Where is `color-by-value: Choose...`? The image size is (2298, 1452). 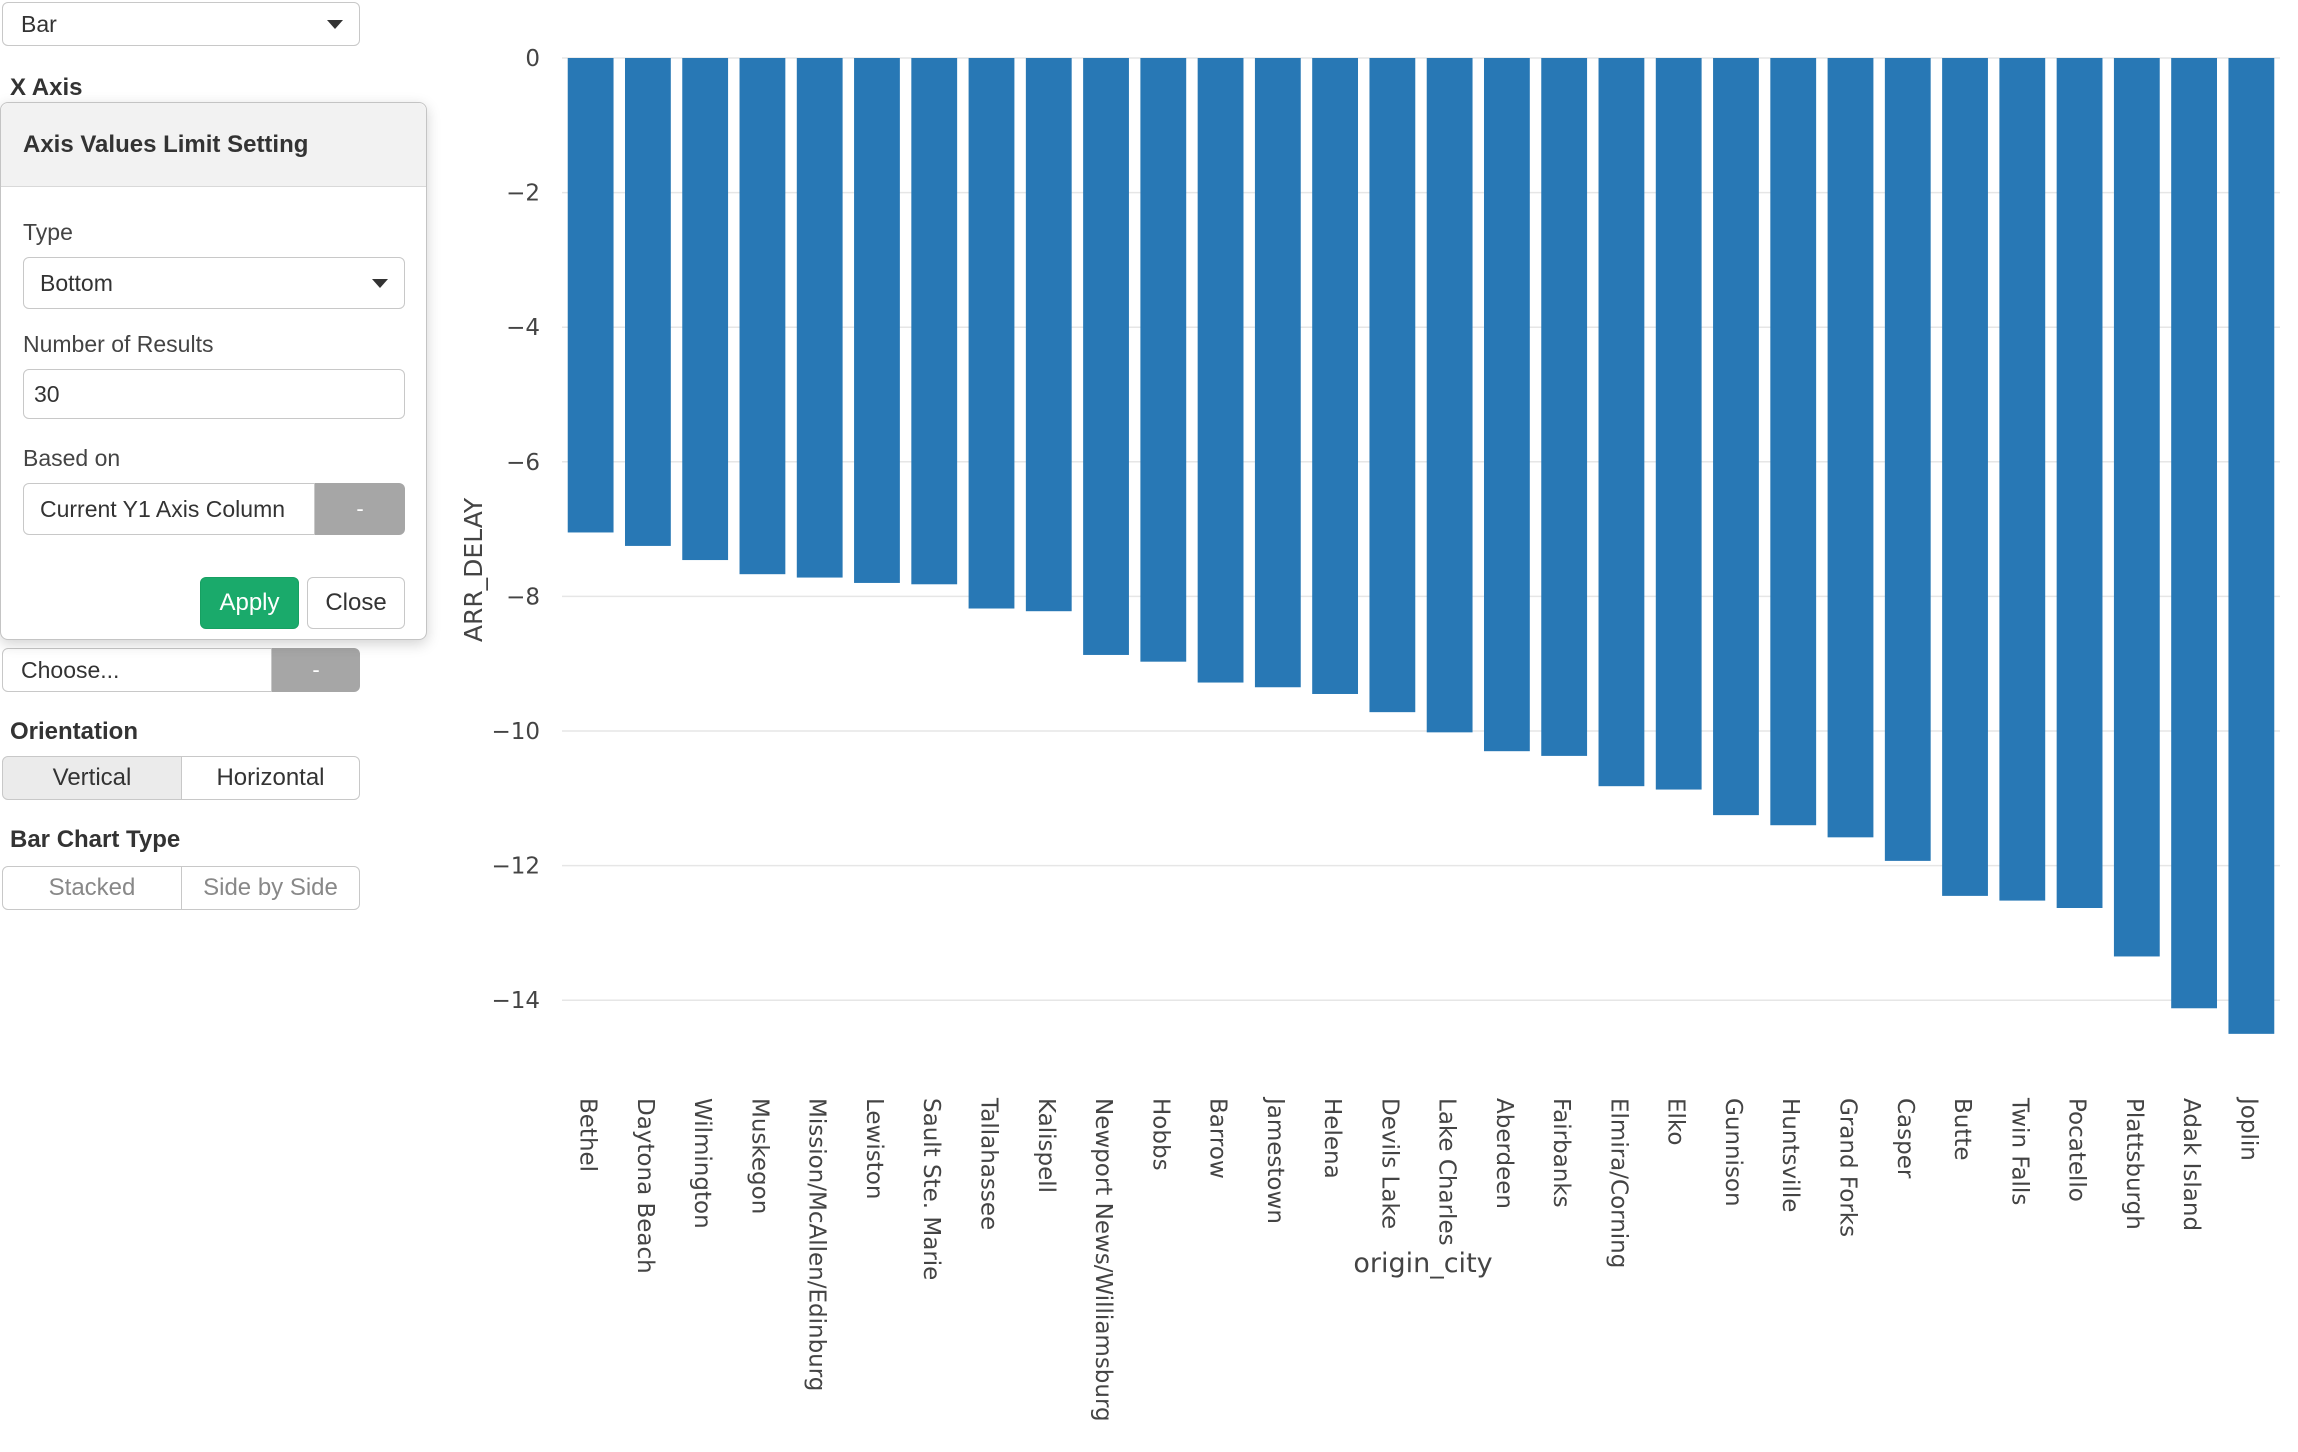
color-by-value: Choose... is located at coordinates (70, 669).